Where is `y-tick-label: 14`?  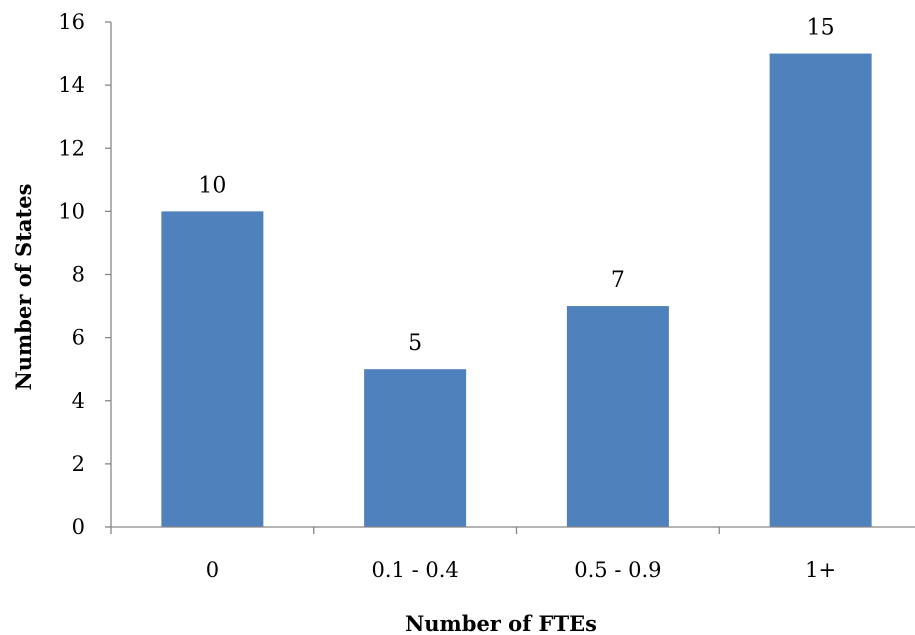
y-tick-label: 14 is located at coordinates (71, 85).